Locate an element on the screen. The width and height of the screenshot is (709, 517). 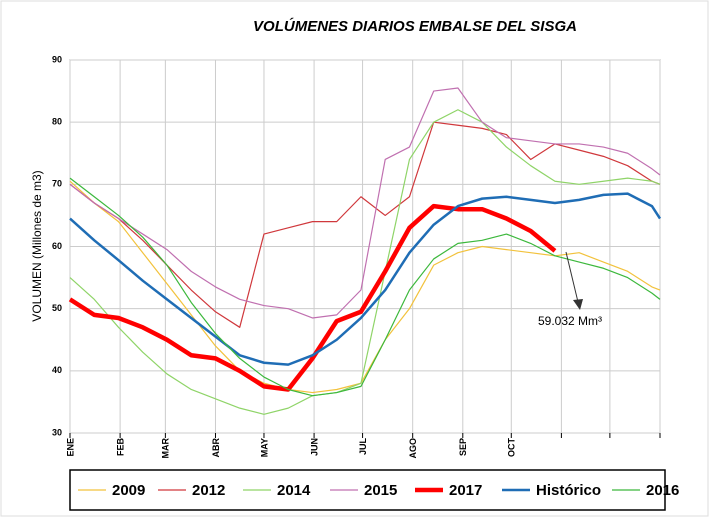
y-tick-label: 50 is located at coordinates (57, 308).